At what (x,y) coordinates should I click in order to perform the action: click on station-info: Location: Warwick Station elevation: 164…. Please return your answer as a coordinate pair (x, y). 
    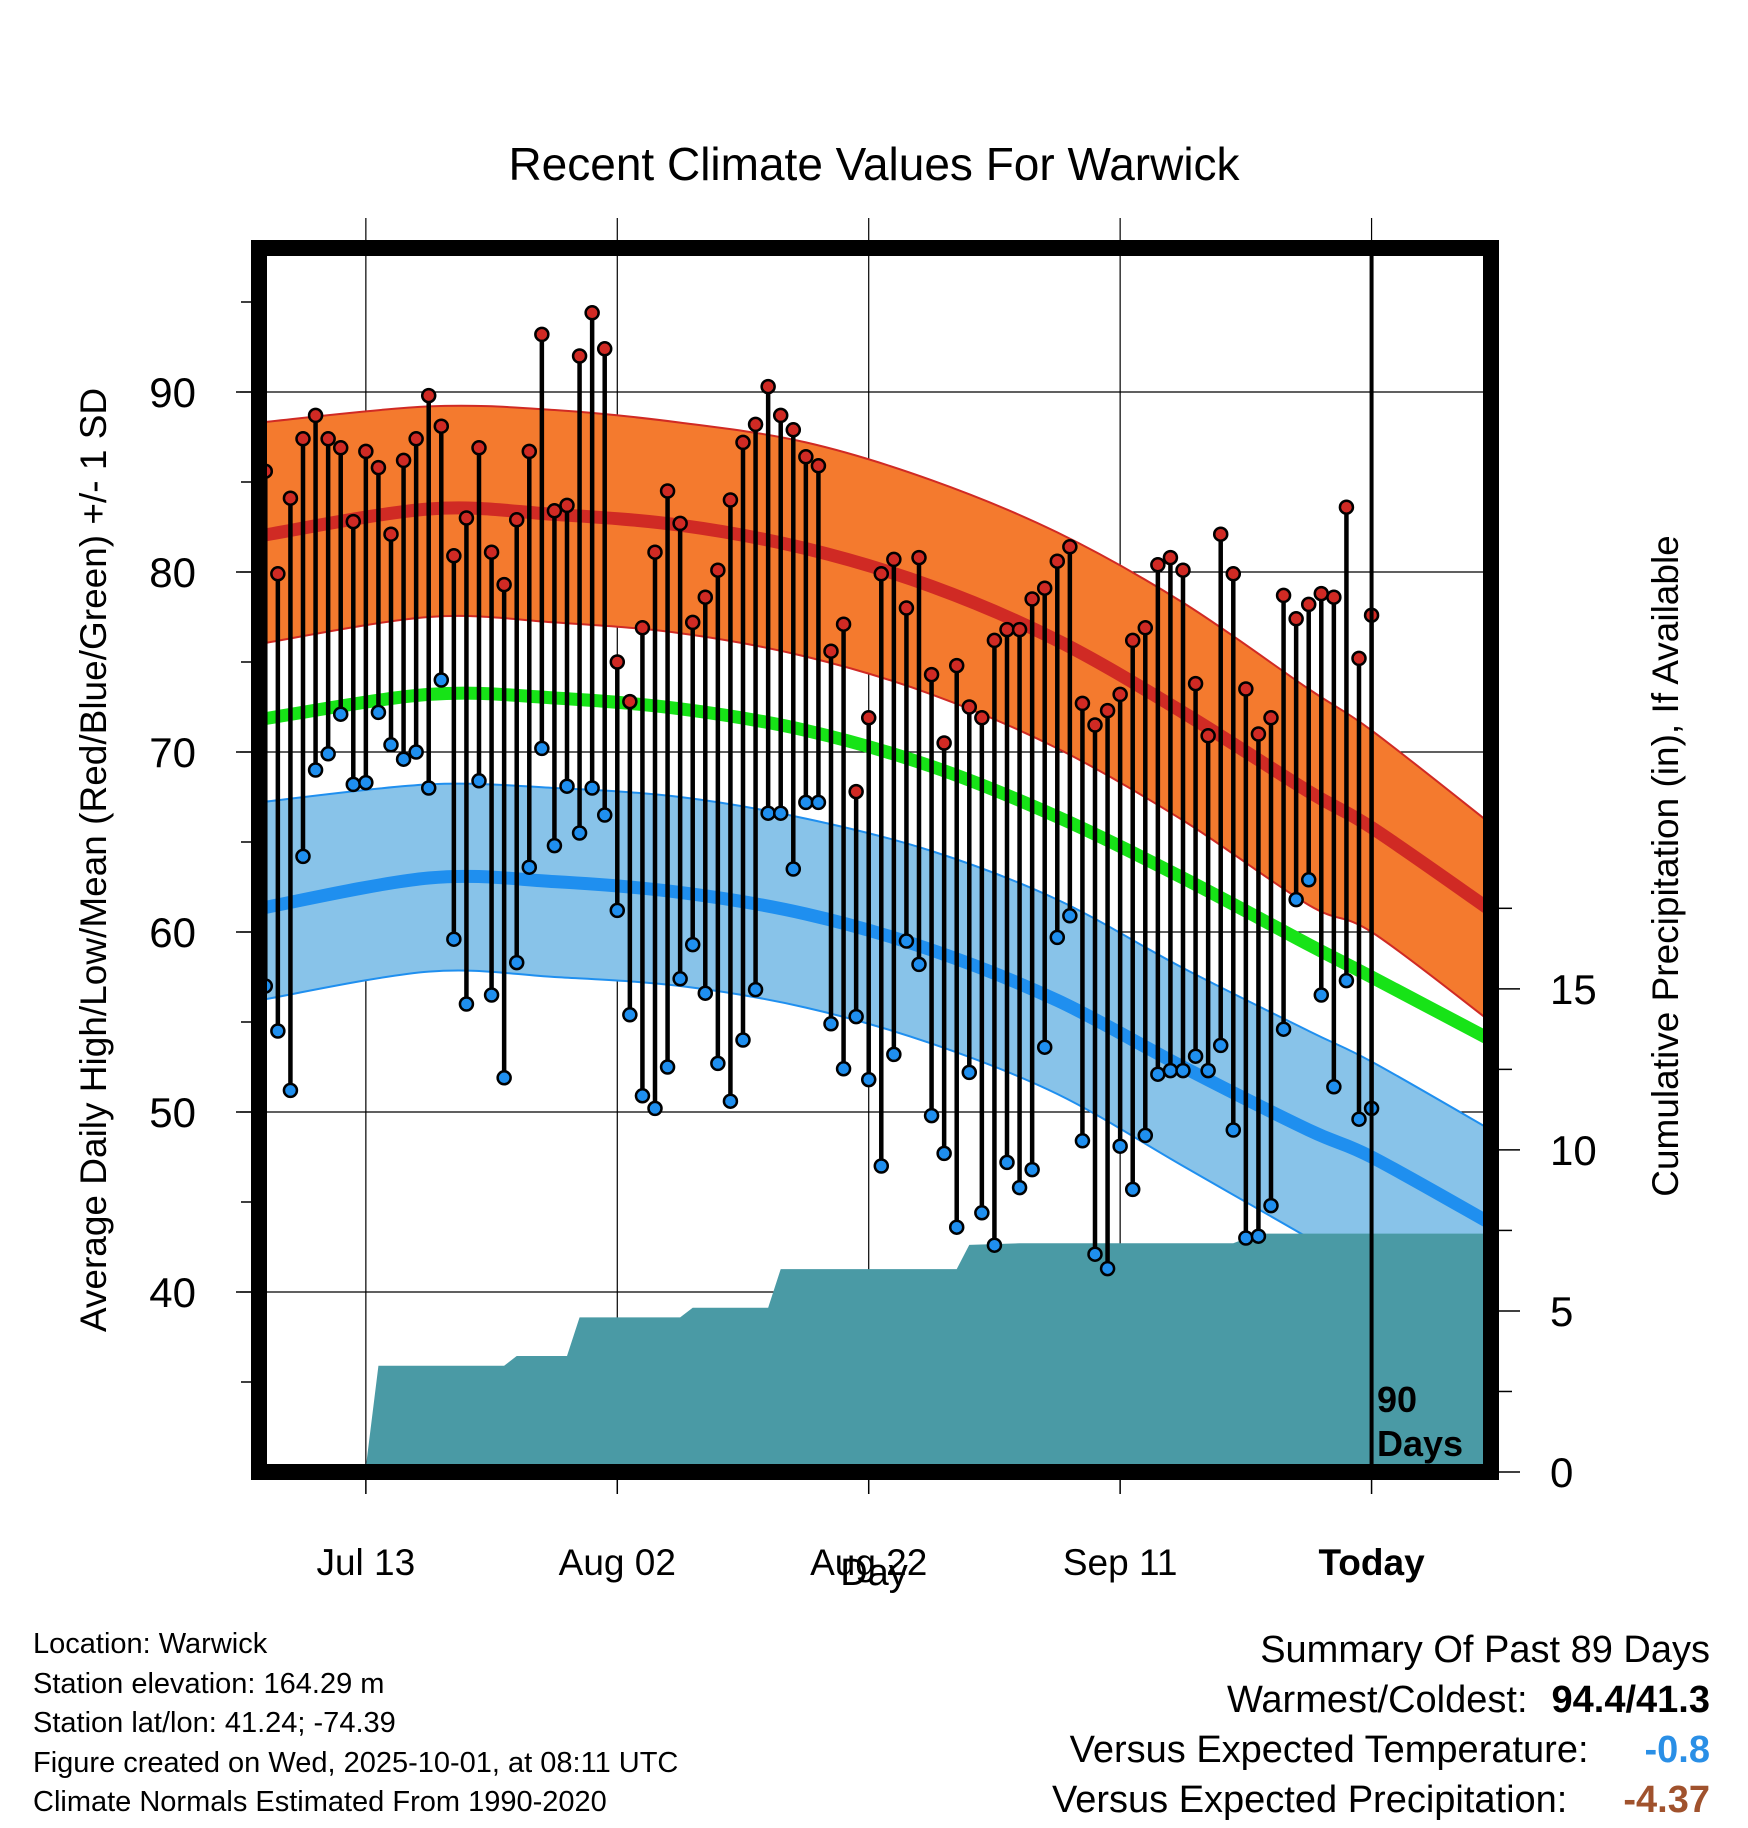
    Looking at the image, I should click on (355, 1724).